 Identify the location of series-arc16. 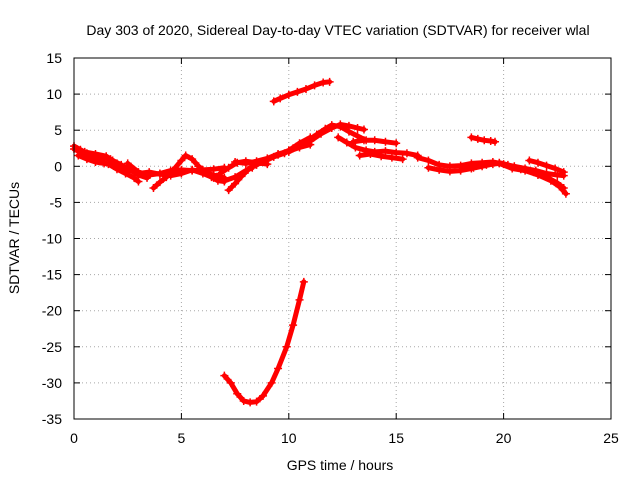
(337, 133).